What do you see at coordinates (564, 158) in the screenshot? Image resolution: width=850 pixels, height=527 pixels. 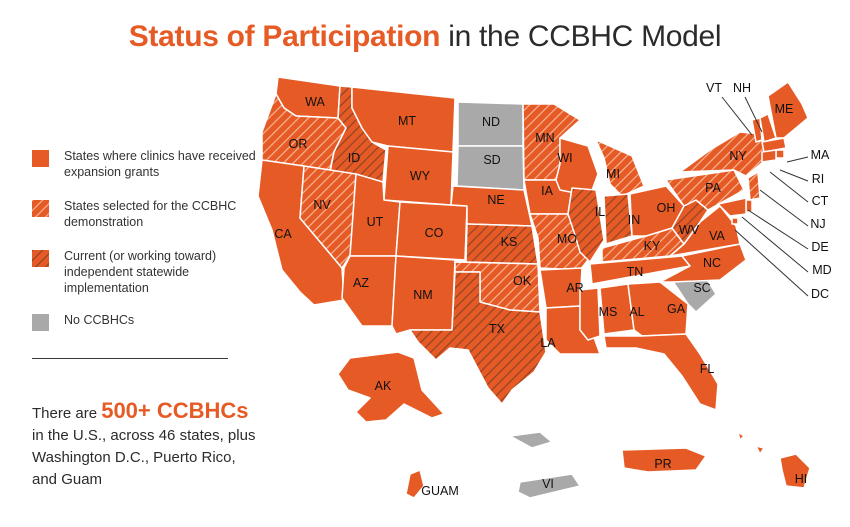 I see `state-label-wi: WI` at bounding box center [564, 158].